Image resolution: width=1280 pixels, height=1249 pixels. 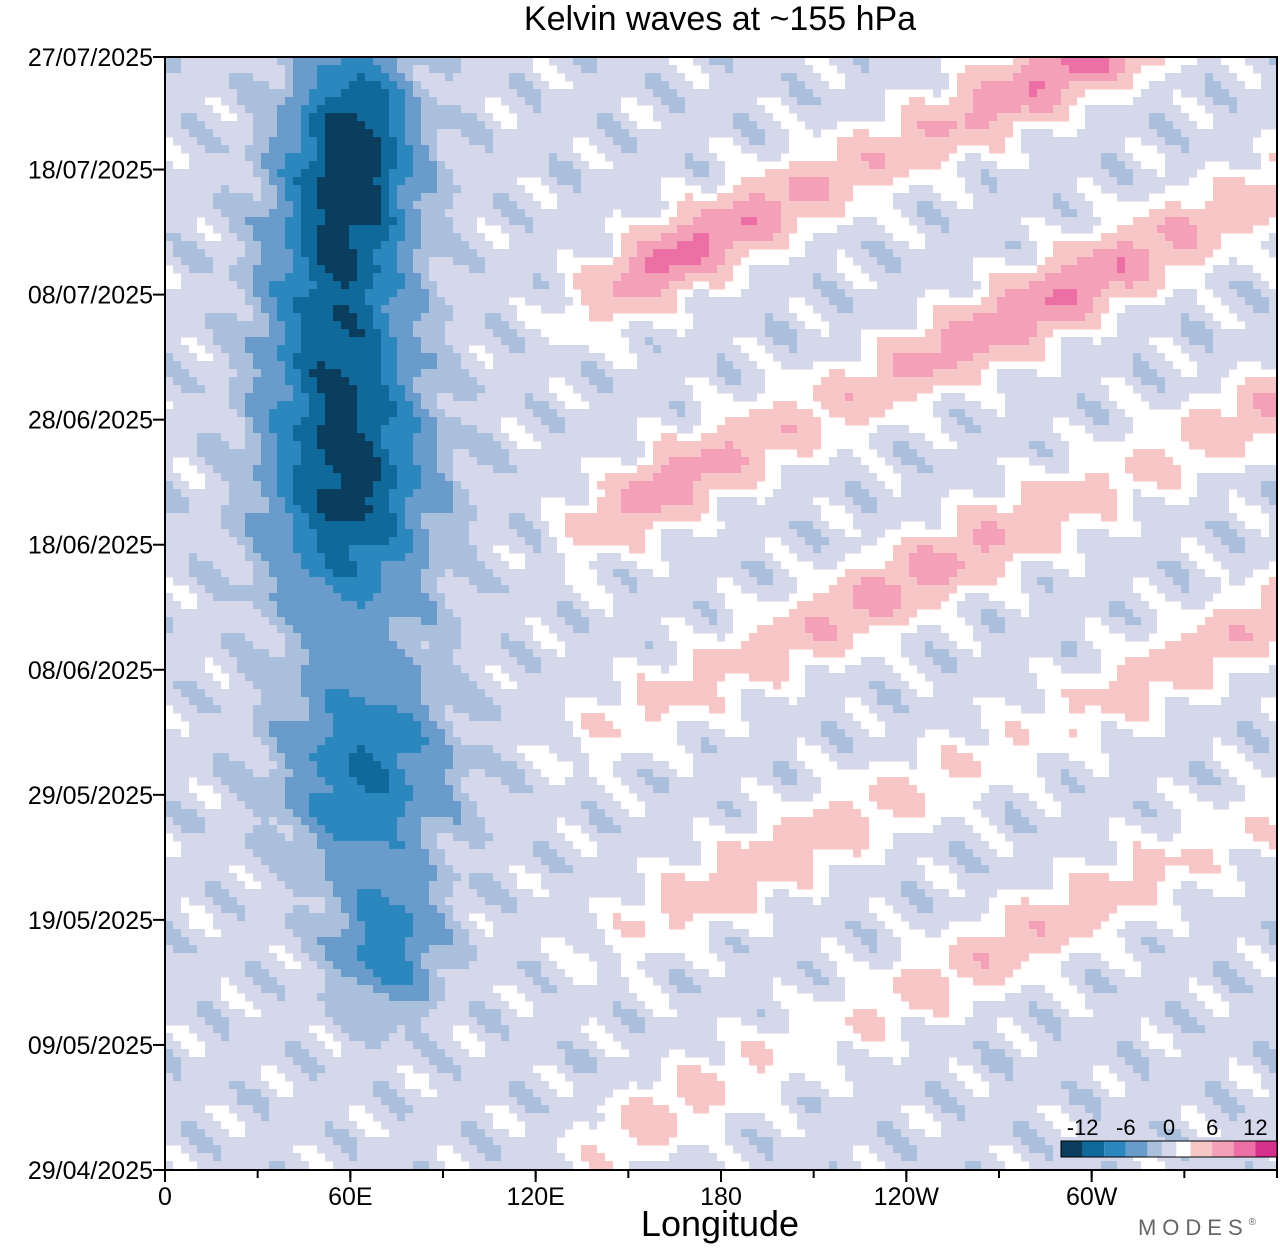 What do you see at coordinates (1169, 1149) in the screenshot?
I see `colorbar-frame` at bounding box center [1169, 1149].